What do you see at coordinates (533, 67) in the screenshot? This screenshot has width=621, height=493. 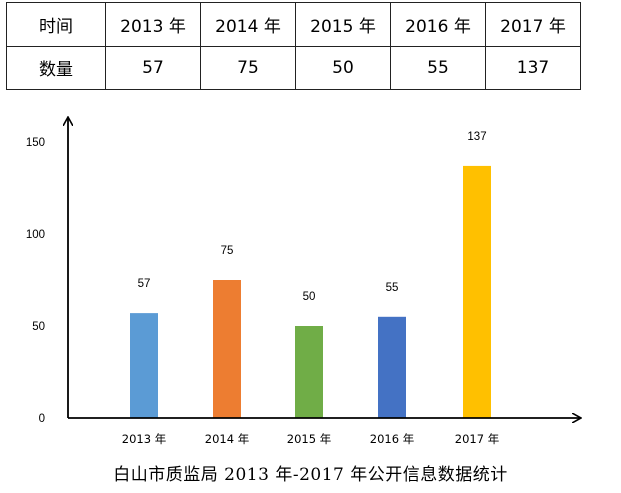 I see `table-cell-count: 137` at bounding box center [533, 67].